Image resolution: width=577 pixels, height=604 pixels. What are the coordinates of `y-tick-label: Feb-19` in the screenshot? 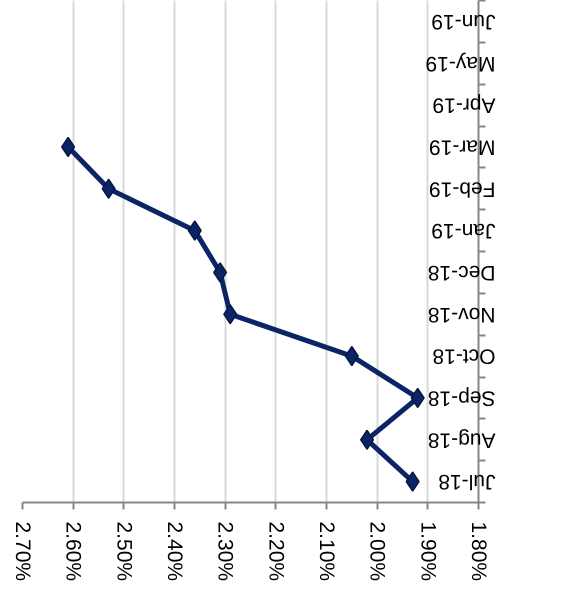 It's located at (462, 188).